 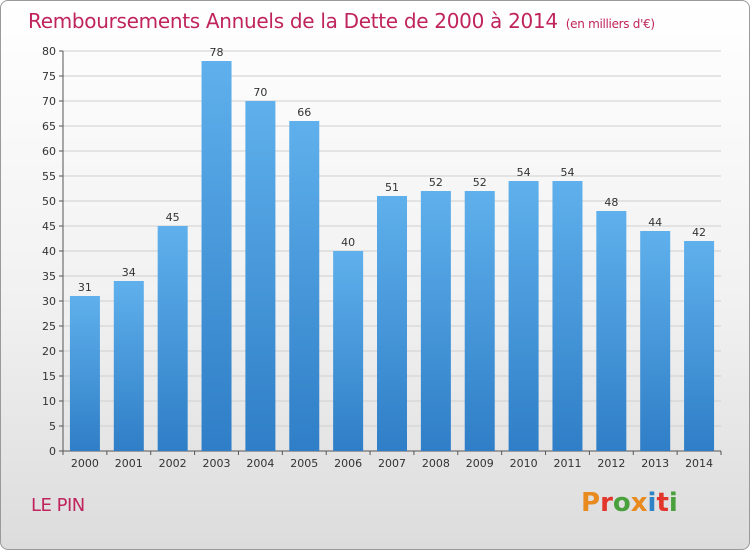 What do you see at coordinates (85, 463) in the screenshot?
I see `x-tick-label-2000: 2000` at bounding box center [85, 463].